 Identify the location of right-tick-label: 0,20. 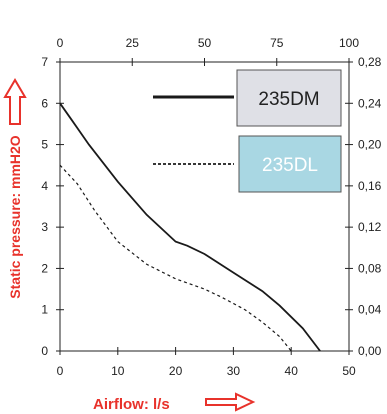
(370, 145).